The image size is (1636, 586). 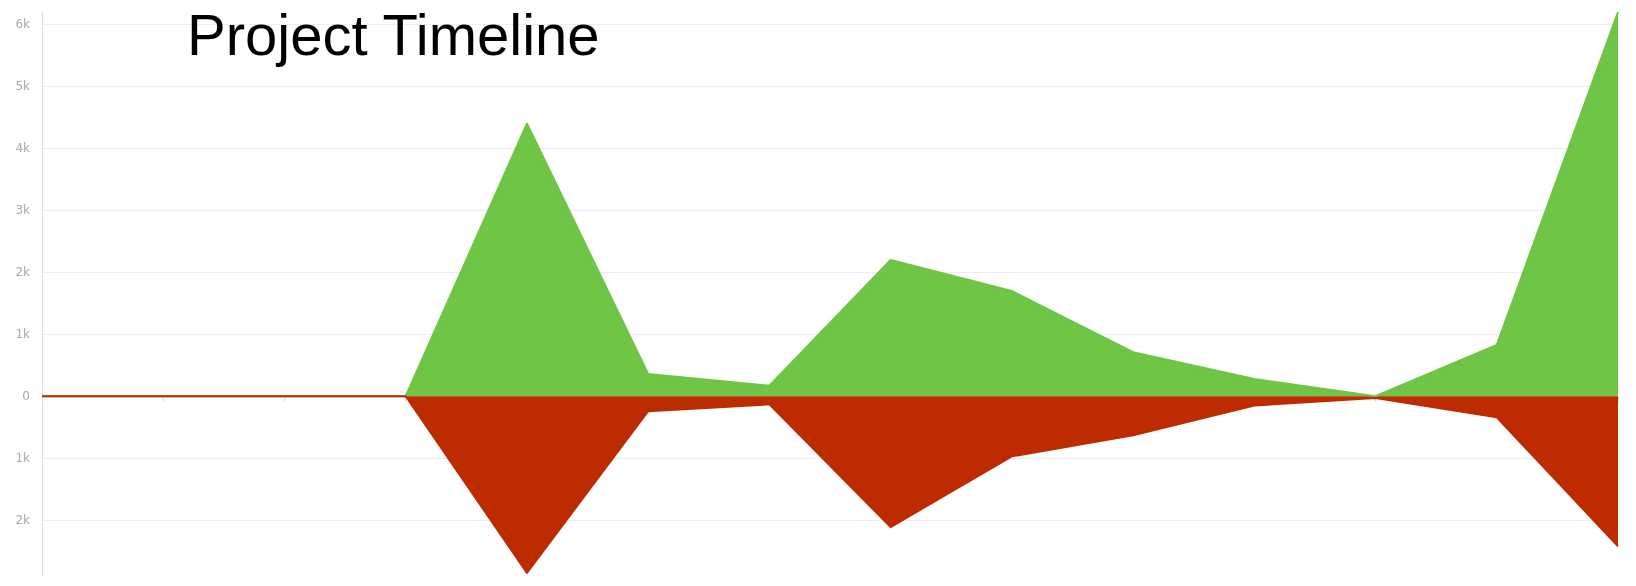 I want to click on y-tick-label: 6k, so click(x=23, y=24).